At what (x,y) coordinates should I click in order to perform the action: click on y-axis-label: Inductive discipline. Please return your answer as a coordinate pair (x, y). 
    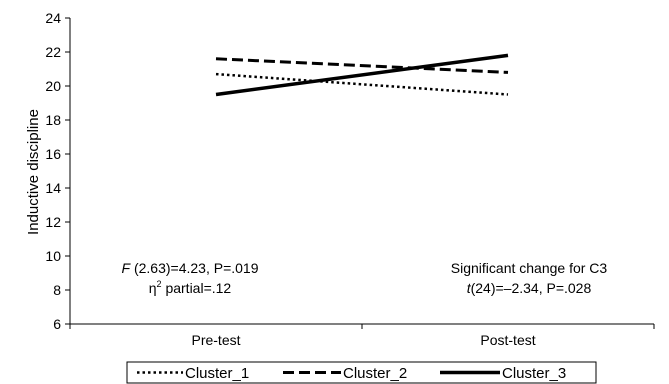
    Looking at the image, I should click on (33, 172).